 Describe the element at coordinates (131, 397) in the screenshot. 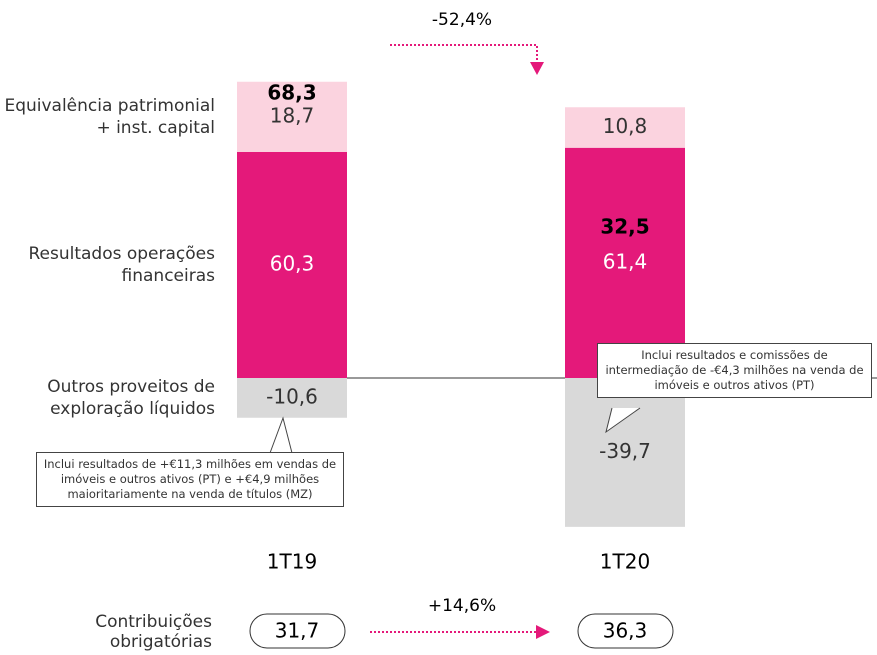

I see `series-label: Outros proveitos de exploração líquidos` at that location.